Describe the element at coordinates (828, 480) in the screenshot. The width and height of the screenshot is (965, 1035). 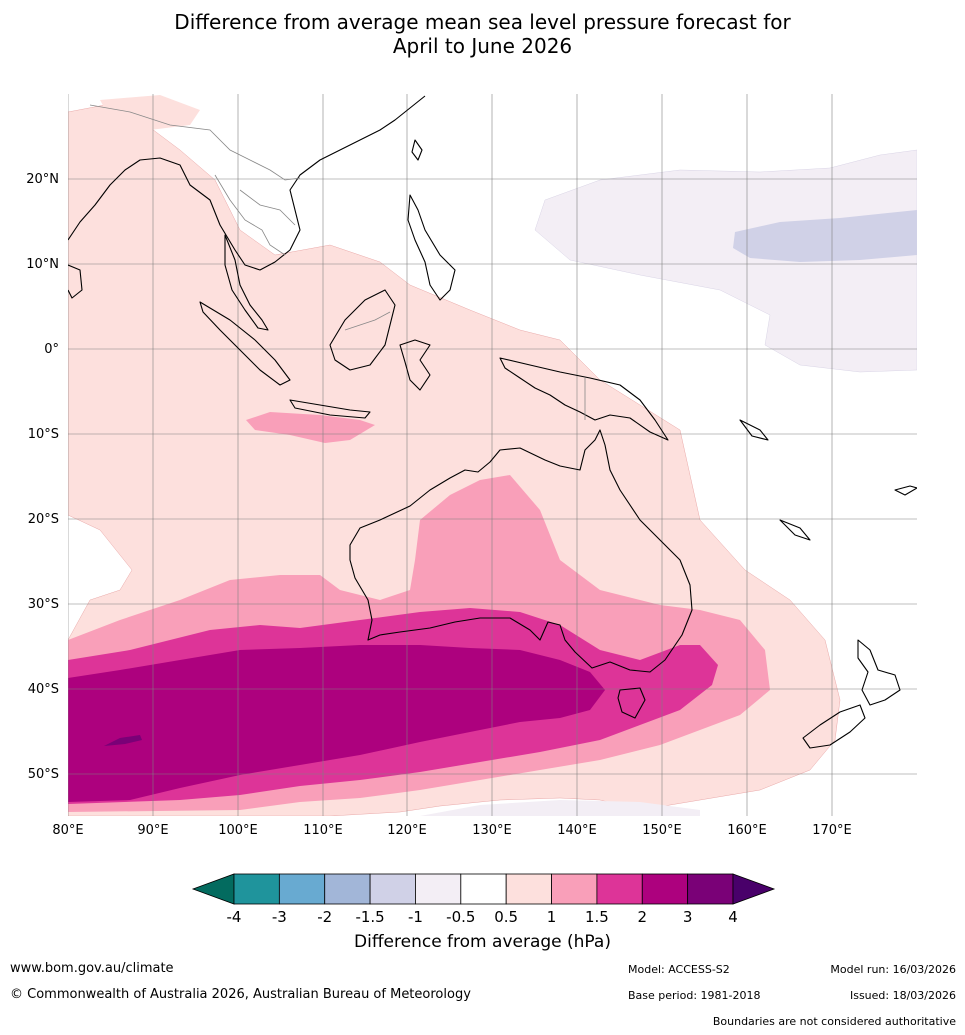
I see `coast-islands-pacific` at that location.